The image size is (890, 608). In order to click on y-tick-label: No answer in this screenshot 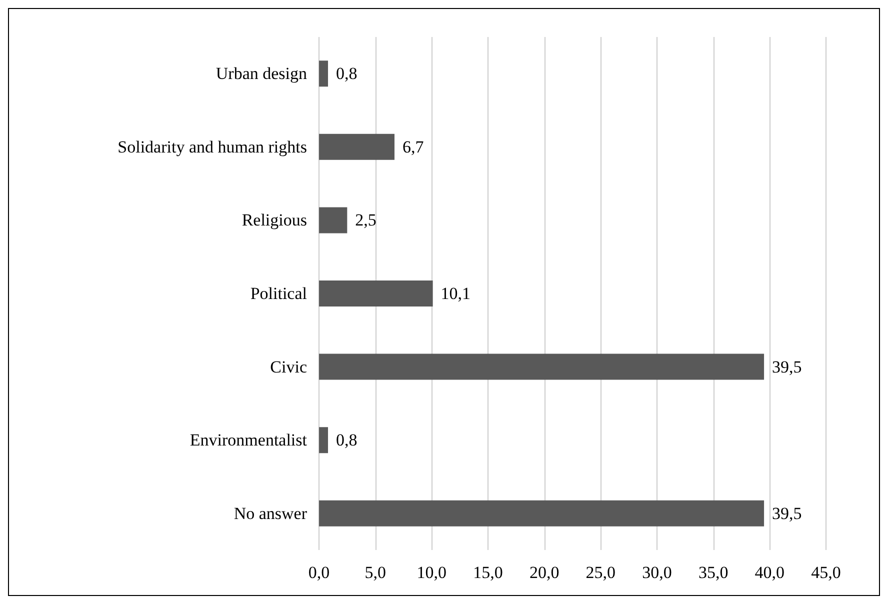, I will do `click(271, 513)`.